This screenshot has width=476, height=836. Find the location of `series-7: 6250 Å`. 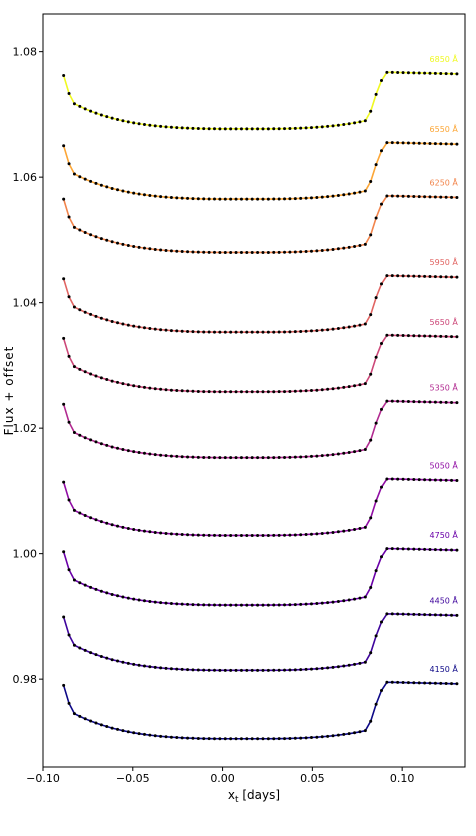

series-7: 6250 Å is located at coordinates (260, 215).